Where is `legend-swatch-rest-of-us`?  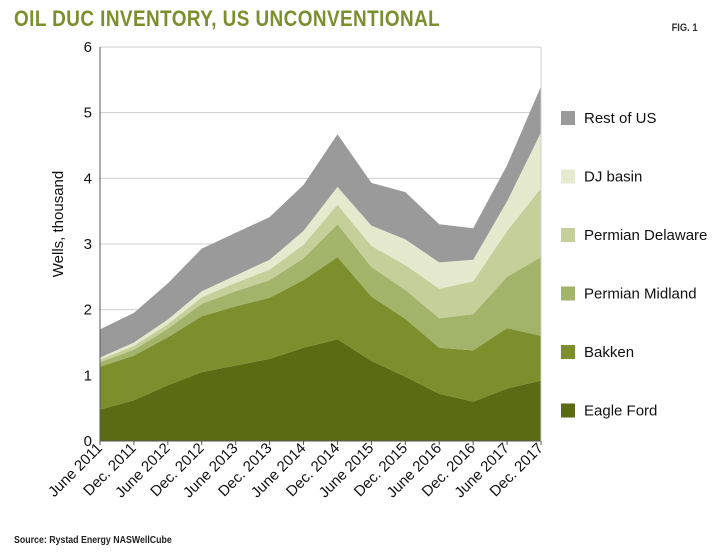 legend-swatch-rest-of-us is located at coordinates (568, 118).